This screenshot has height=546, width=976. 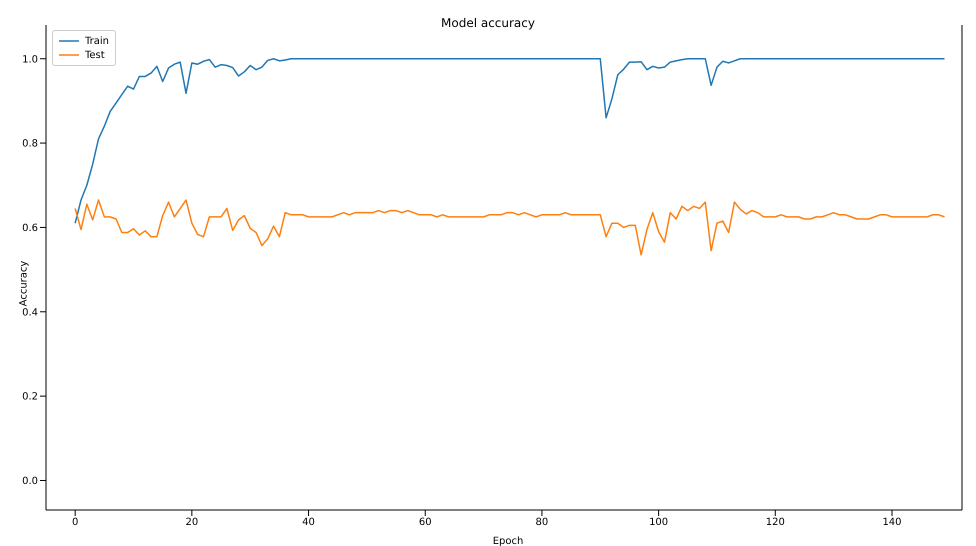 What do you see at coordinates (892, 522) in the screenshot?
I see `x-tick-label: 140` at bounding box center [892, 522].